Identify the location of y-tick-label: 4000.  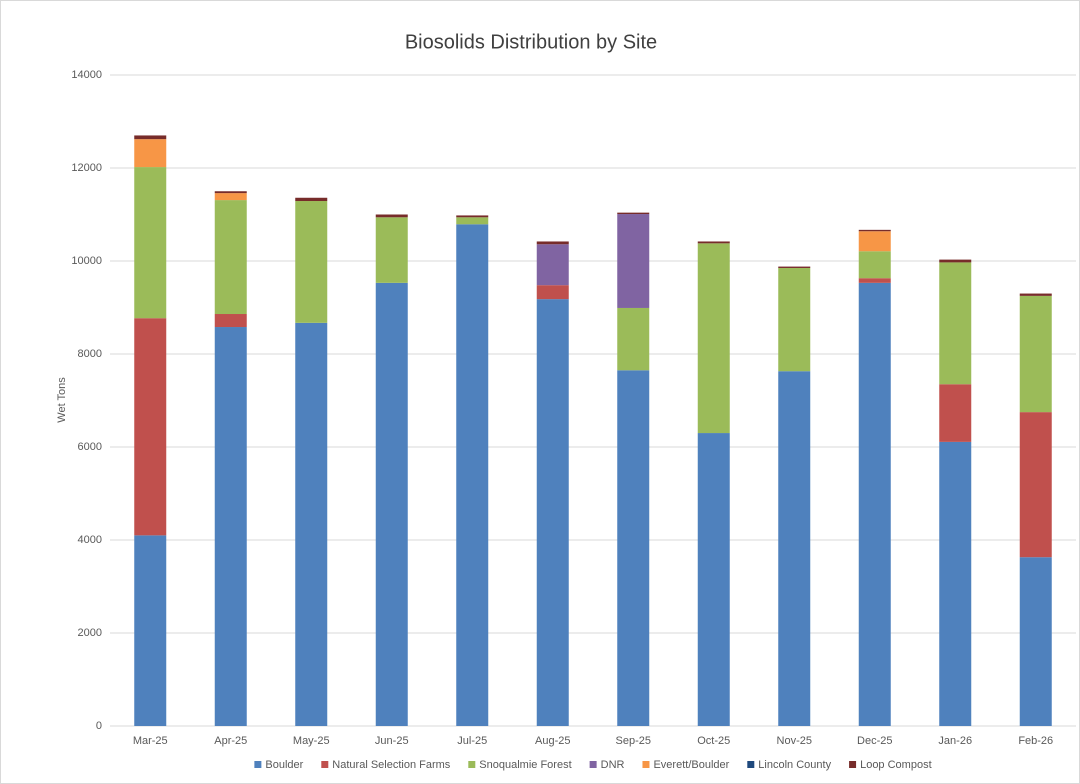
(90, 540).